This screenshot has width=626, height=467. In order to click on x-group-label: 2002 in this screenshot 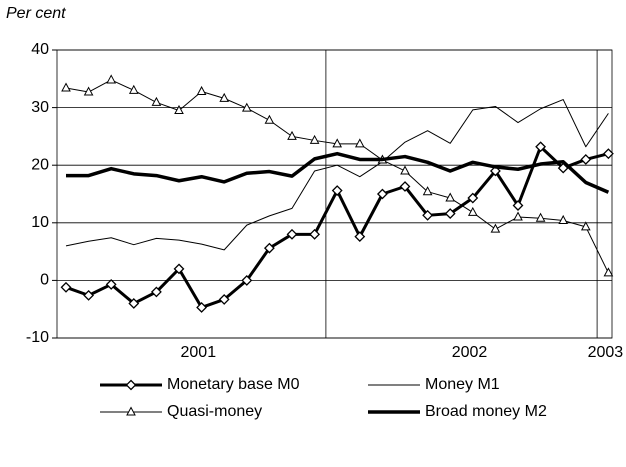, I will do `click(470, 352)`.